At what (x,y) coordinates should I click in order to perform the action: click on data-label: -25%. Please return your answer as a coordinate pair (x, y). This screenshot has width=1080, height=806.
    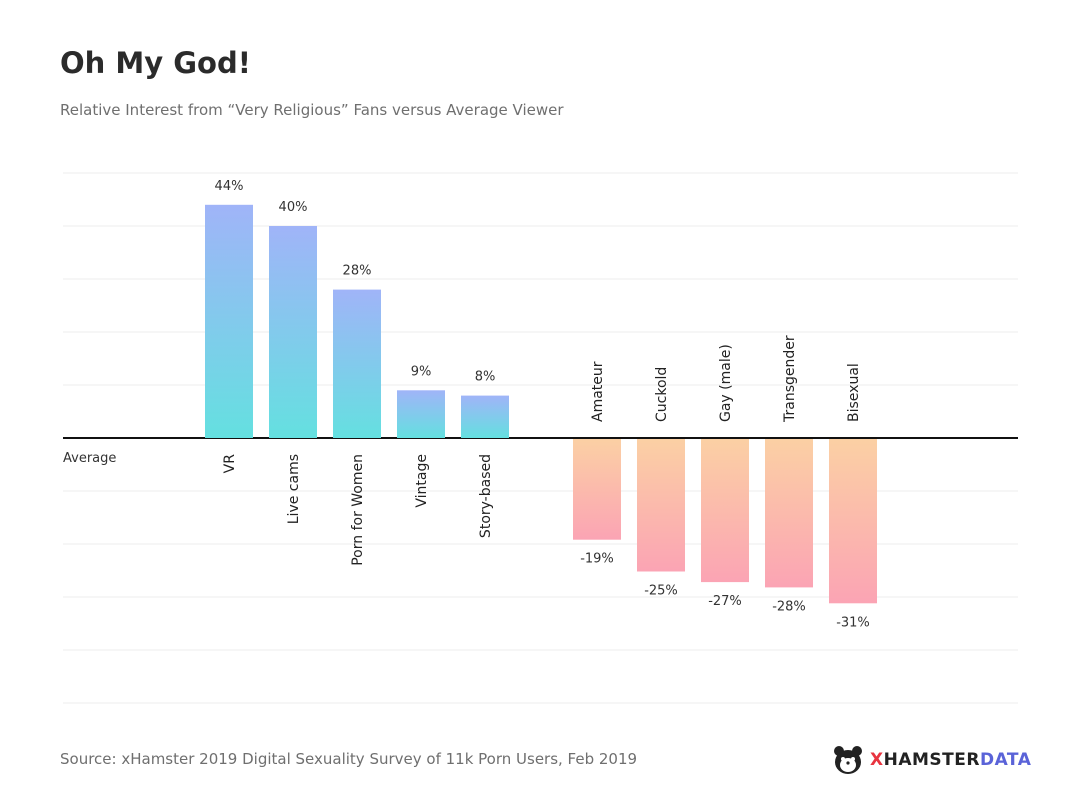
    Looking at the image, I should click on (661, 591).